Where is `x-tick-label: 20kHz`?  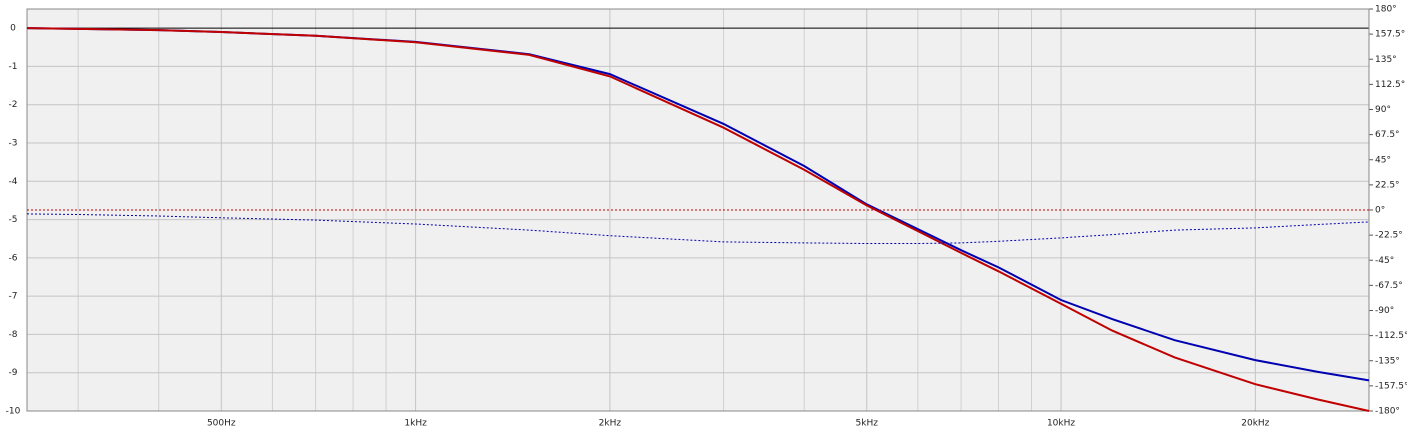 x-tick-label: 20kHz is located at coordinates (1255, 424).